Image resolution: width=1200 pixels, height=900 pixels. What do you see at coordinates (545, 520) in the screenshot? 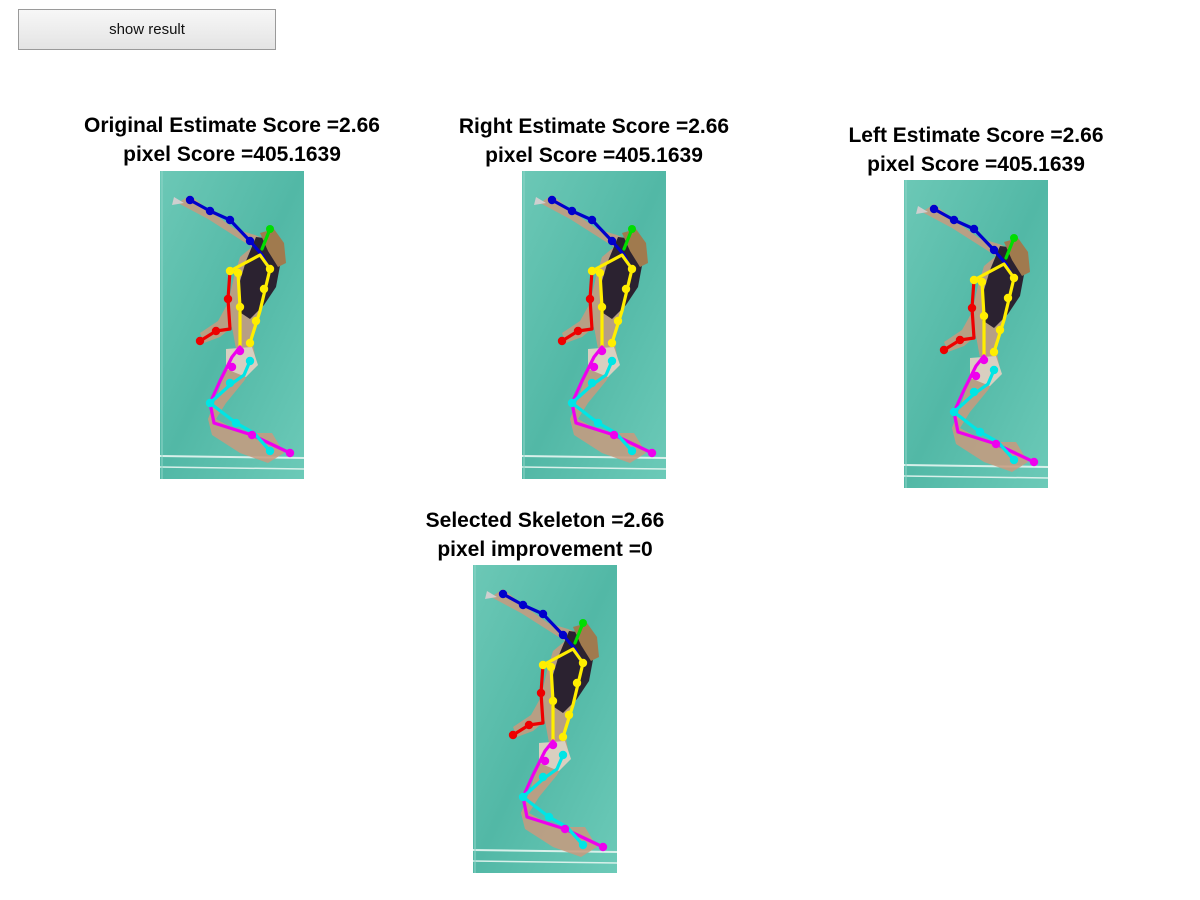
I see `selected-skeleton-score: Selected Skeleton =2.66` at bounding box center [545, 520].